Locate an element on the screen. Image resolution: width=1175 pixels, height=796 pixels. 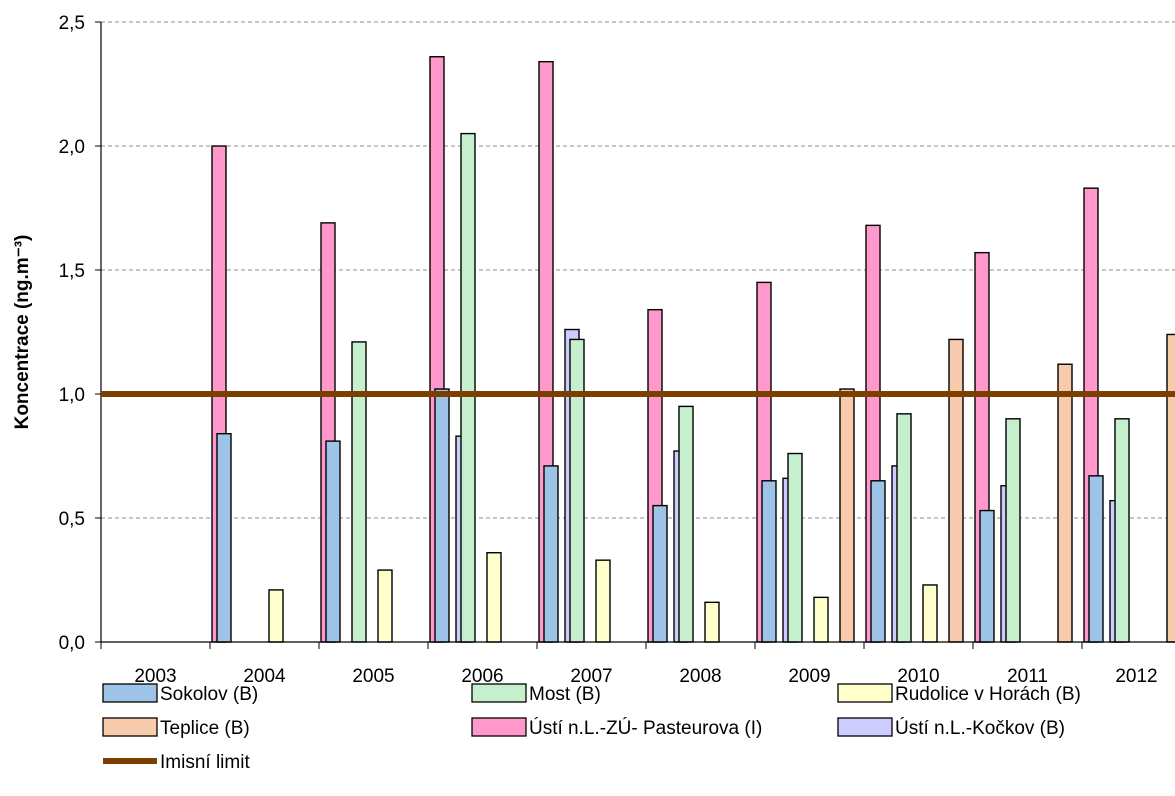
legend-label: Rudolice v Horách (B) is located at coordinates (988, 694).